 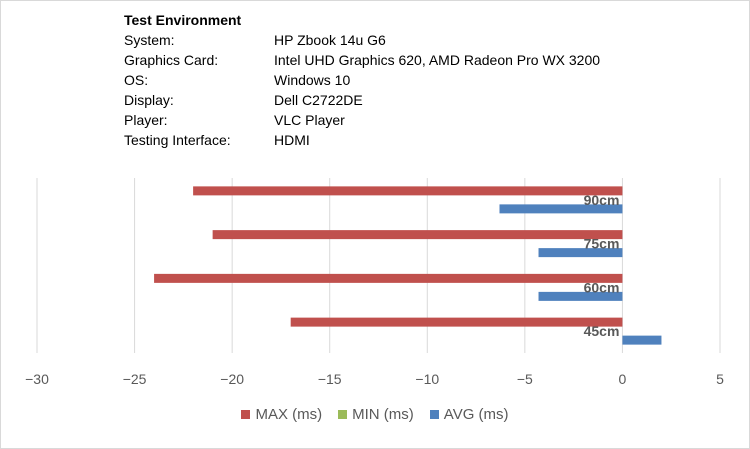 What do you see at coordinates (602, 331) in the screenshot?
I see `category-label: 45cm` at bounding box center [602, 331].